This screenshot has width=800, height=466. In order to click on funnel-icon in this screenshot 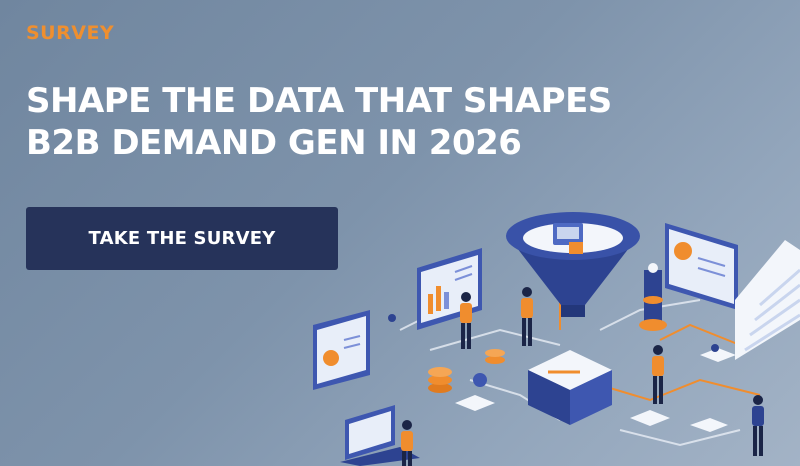, I will do `click(573, 264)`.